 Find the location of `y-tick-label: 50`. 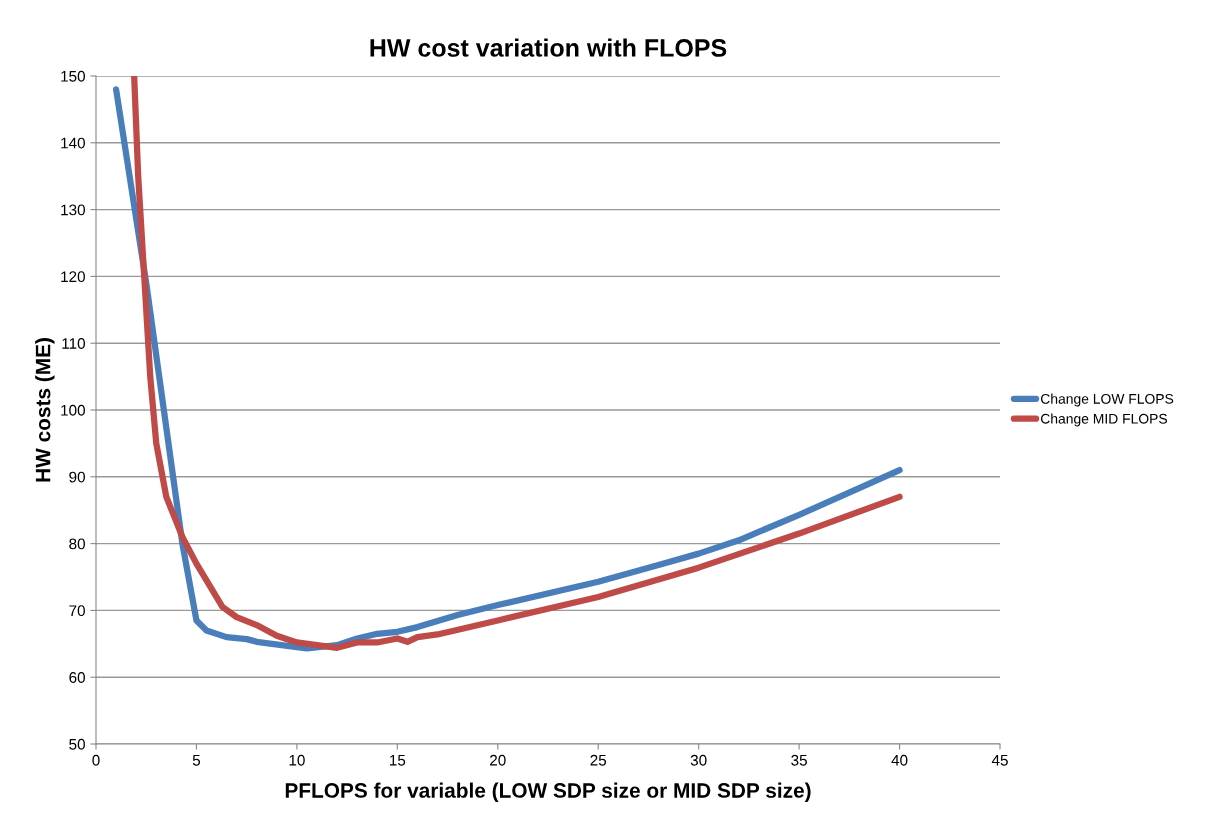

y-tick-label: 50 is located at coordinates (77, 744).